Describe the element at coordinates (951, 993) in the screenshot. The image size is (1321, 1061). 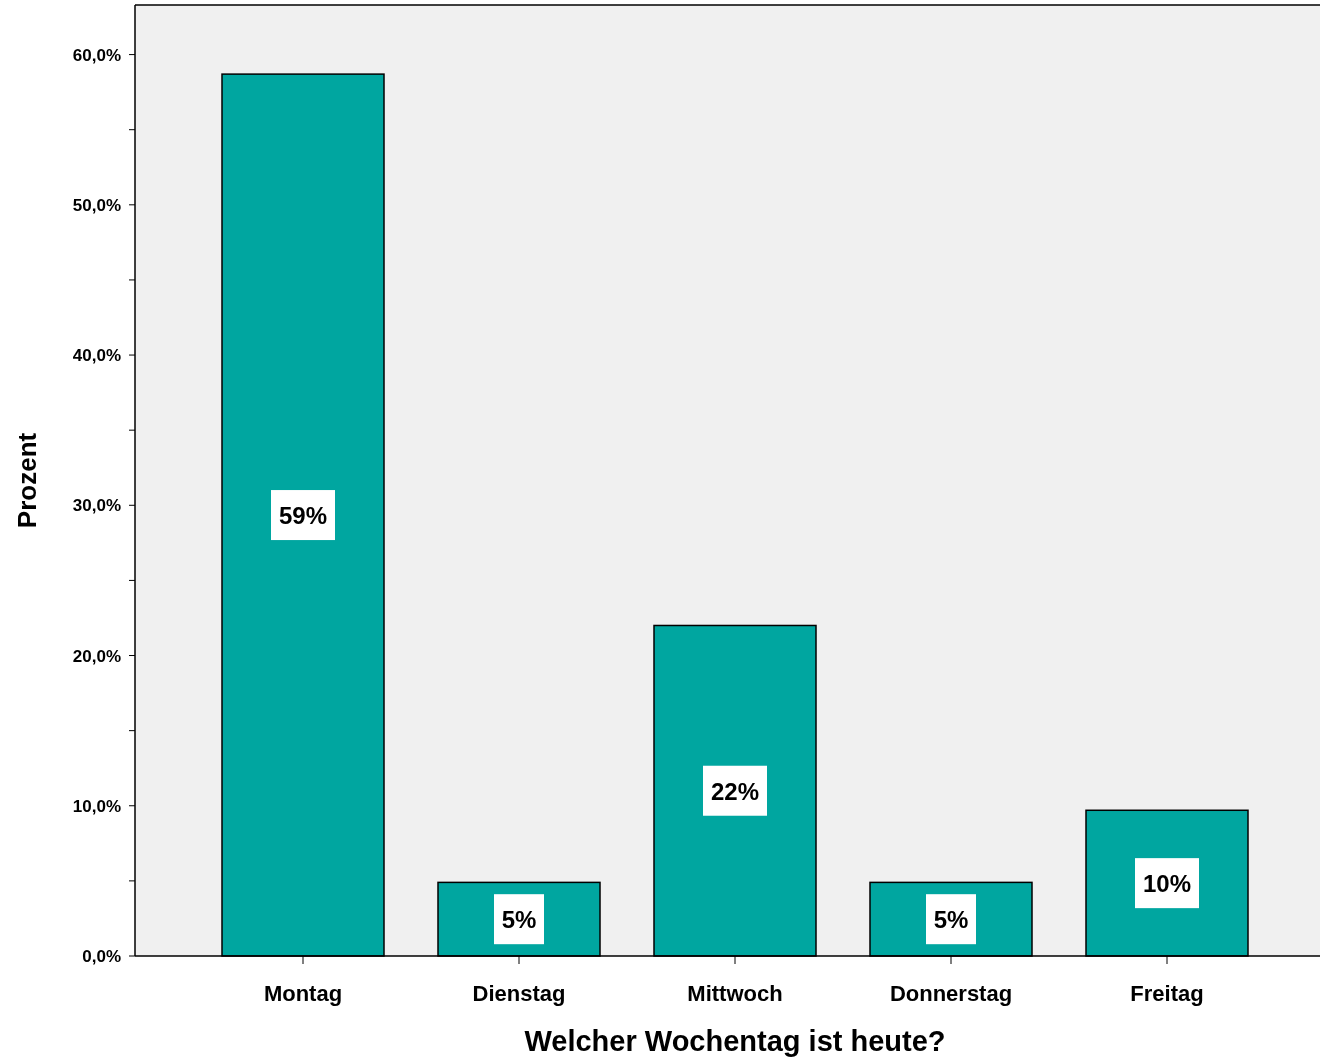
I see `x-tick-label: Donnerstag` at that location.